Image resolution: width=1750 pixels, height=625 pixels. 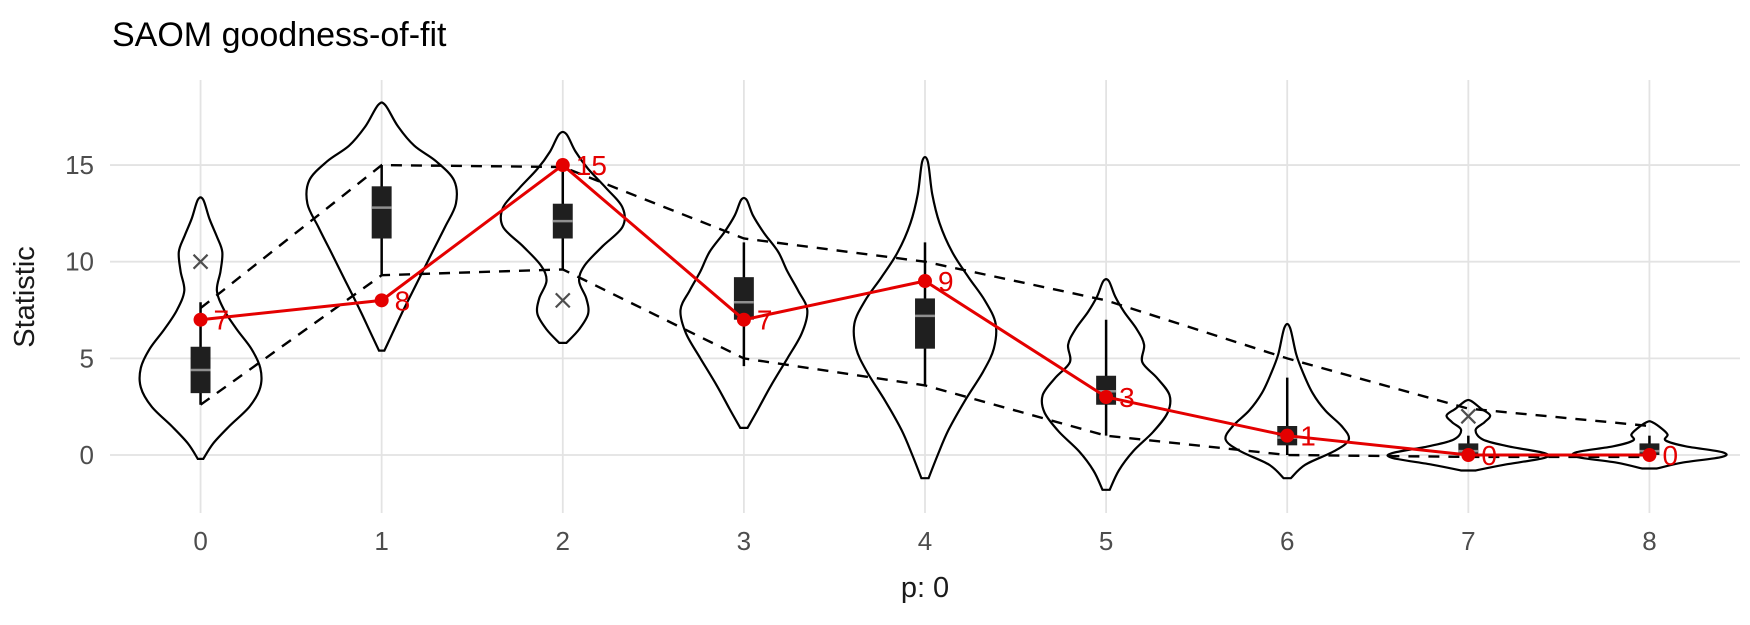 I want to click on x-tick-label: 6, so click(x=1287, y=541).